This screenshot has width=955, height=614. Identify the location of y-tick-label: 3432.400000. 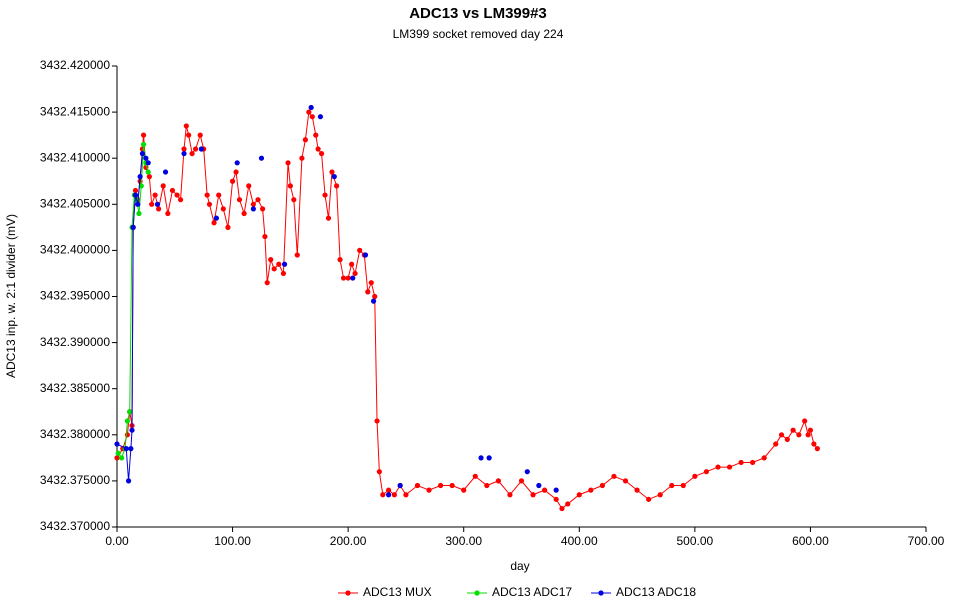
(75, 250).